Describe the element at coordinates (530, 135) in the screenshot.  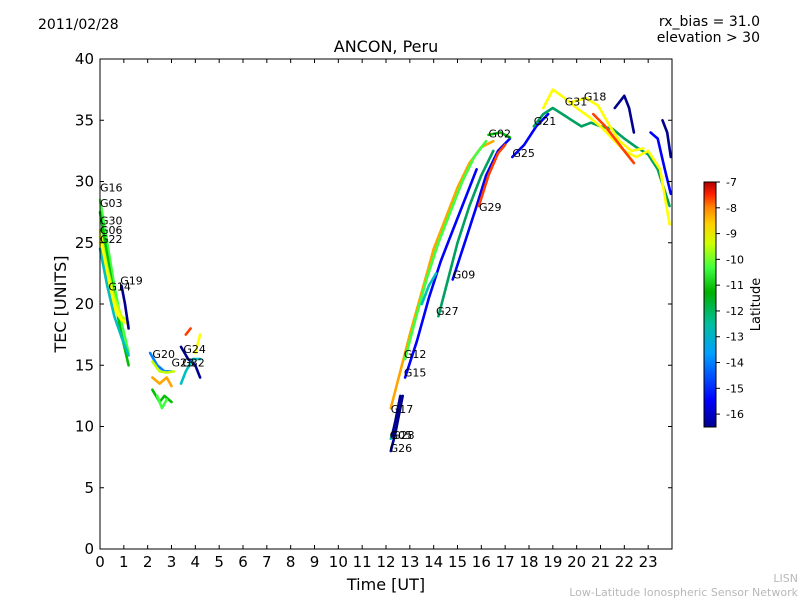
I see `series-line-g25` at that location.